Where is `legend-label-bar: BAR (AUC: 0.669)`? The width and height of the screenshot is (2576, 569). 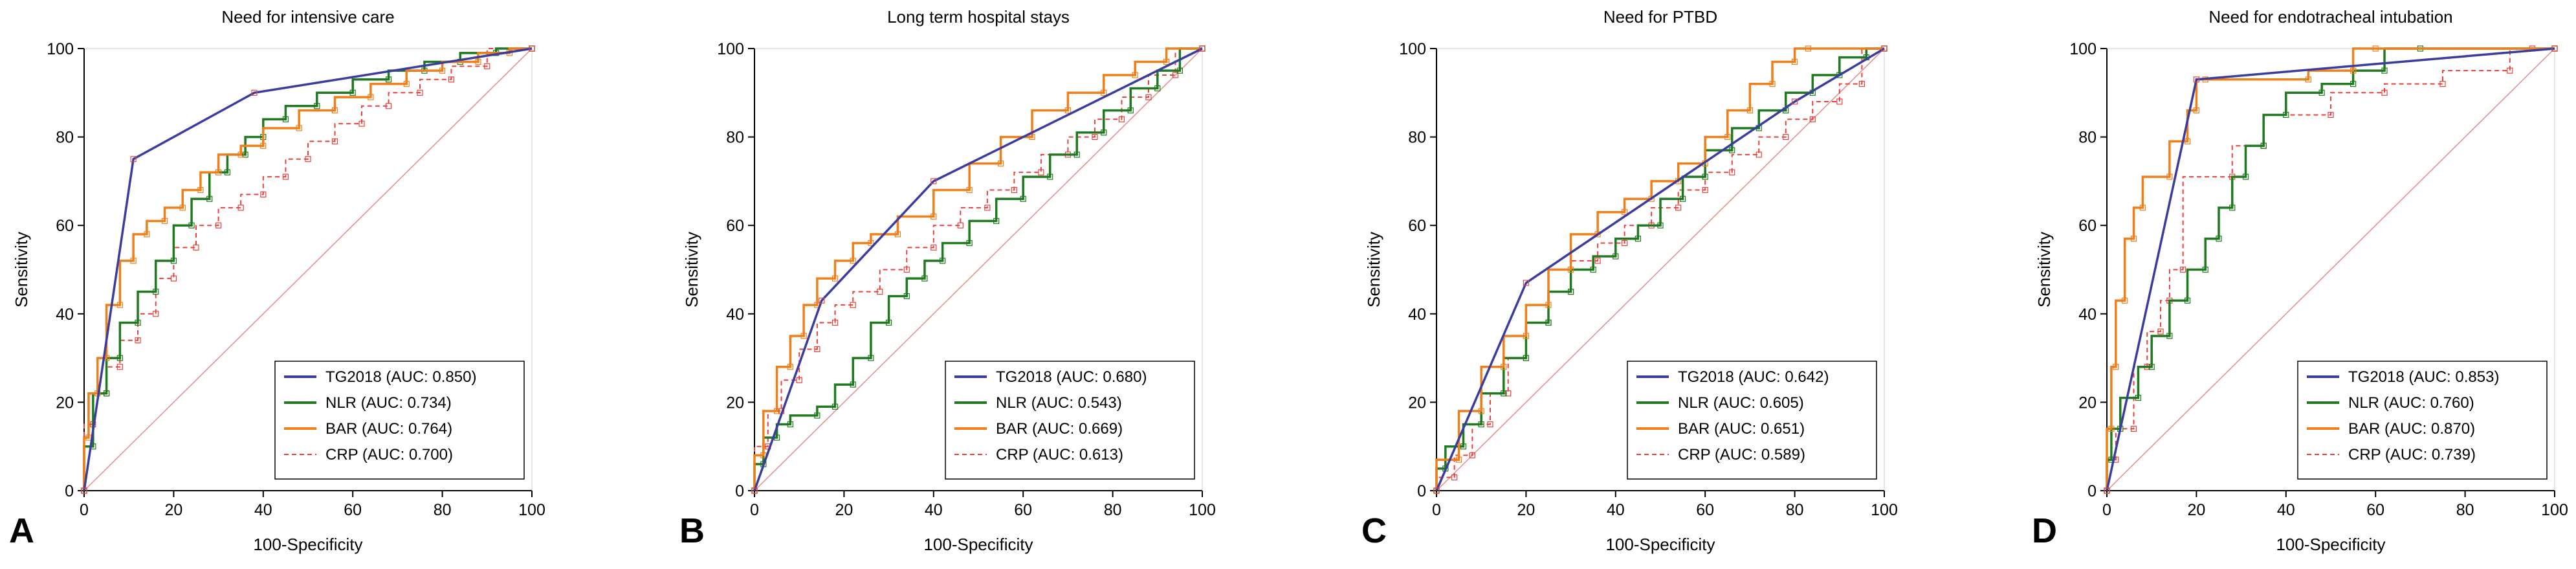
legend-label-bar: BAR (AUC: 0.669) is located at coordinates (1060, 429).